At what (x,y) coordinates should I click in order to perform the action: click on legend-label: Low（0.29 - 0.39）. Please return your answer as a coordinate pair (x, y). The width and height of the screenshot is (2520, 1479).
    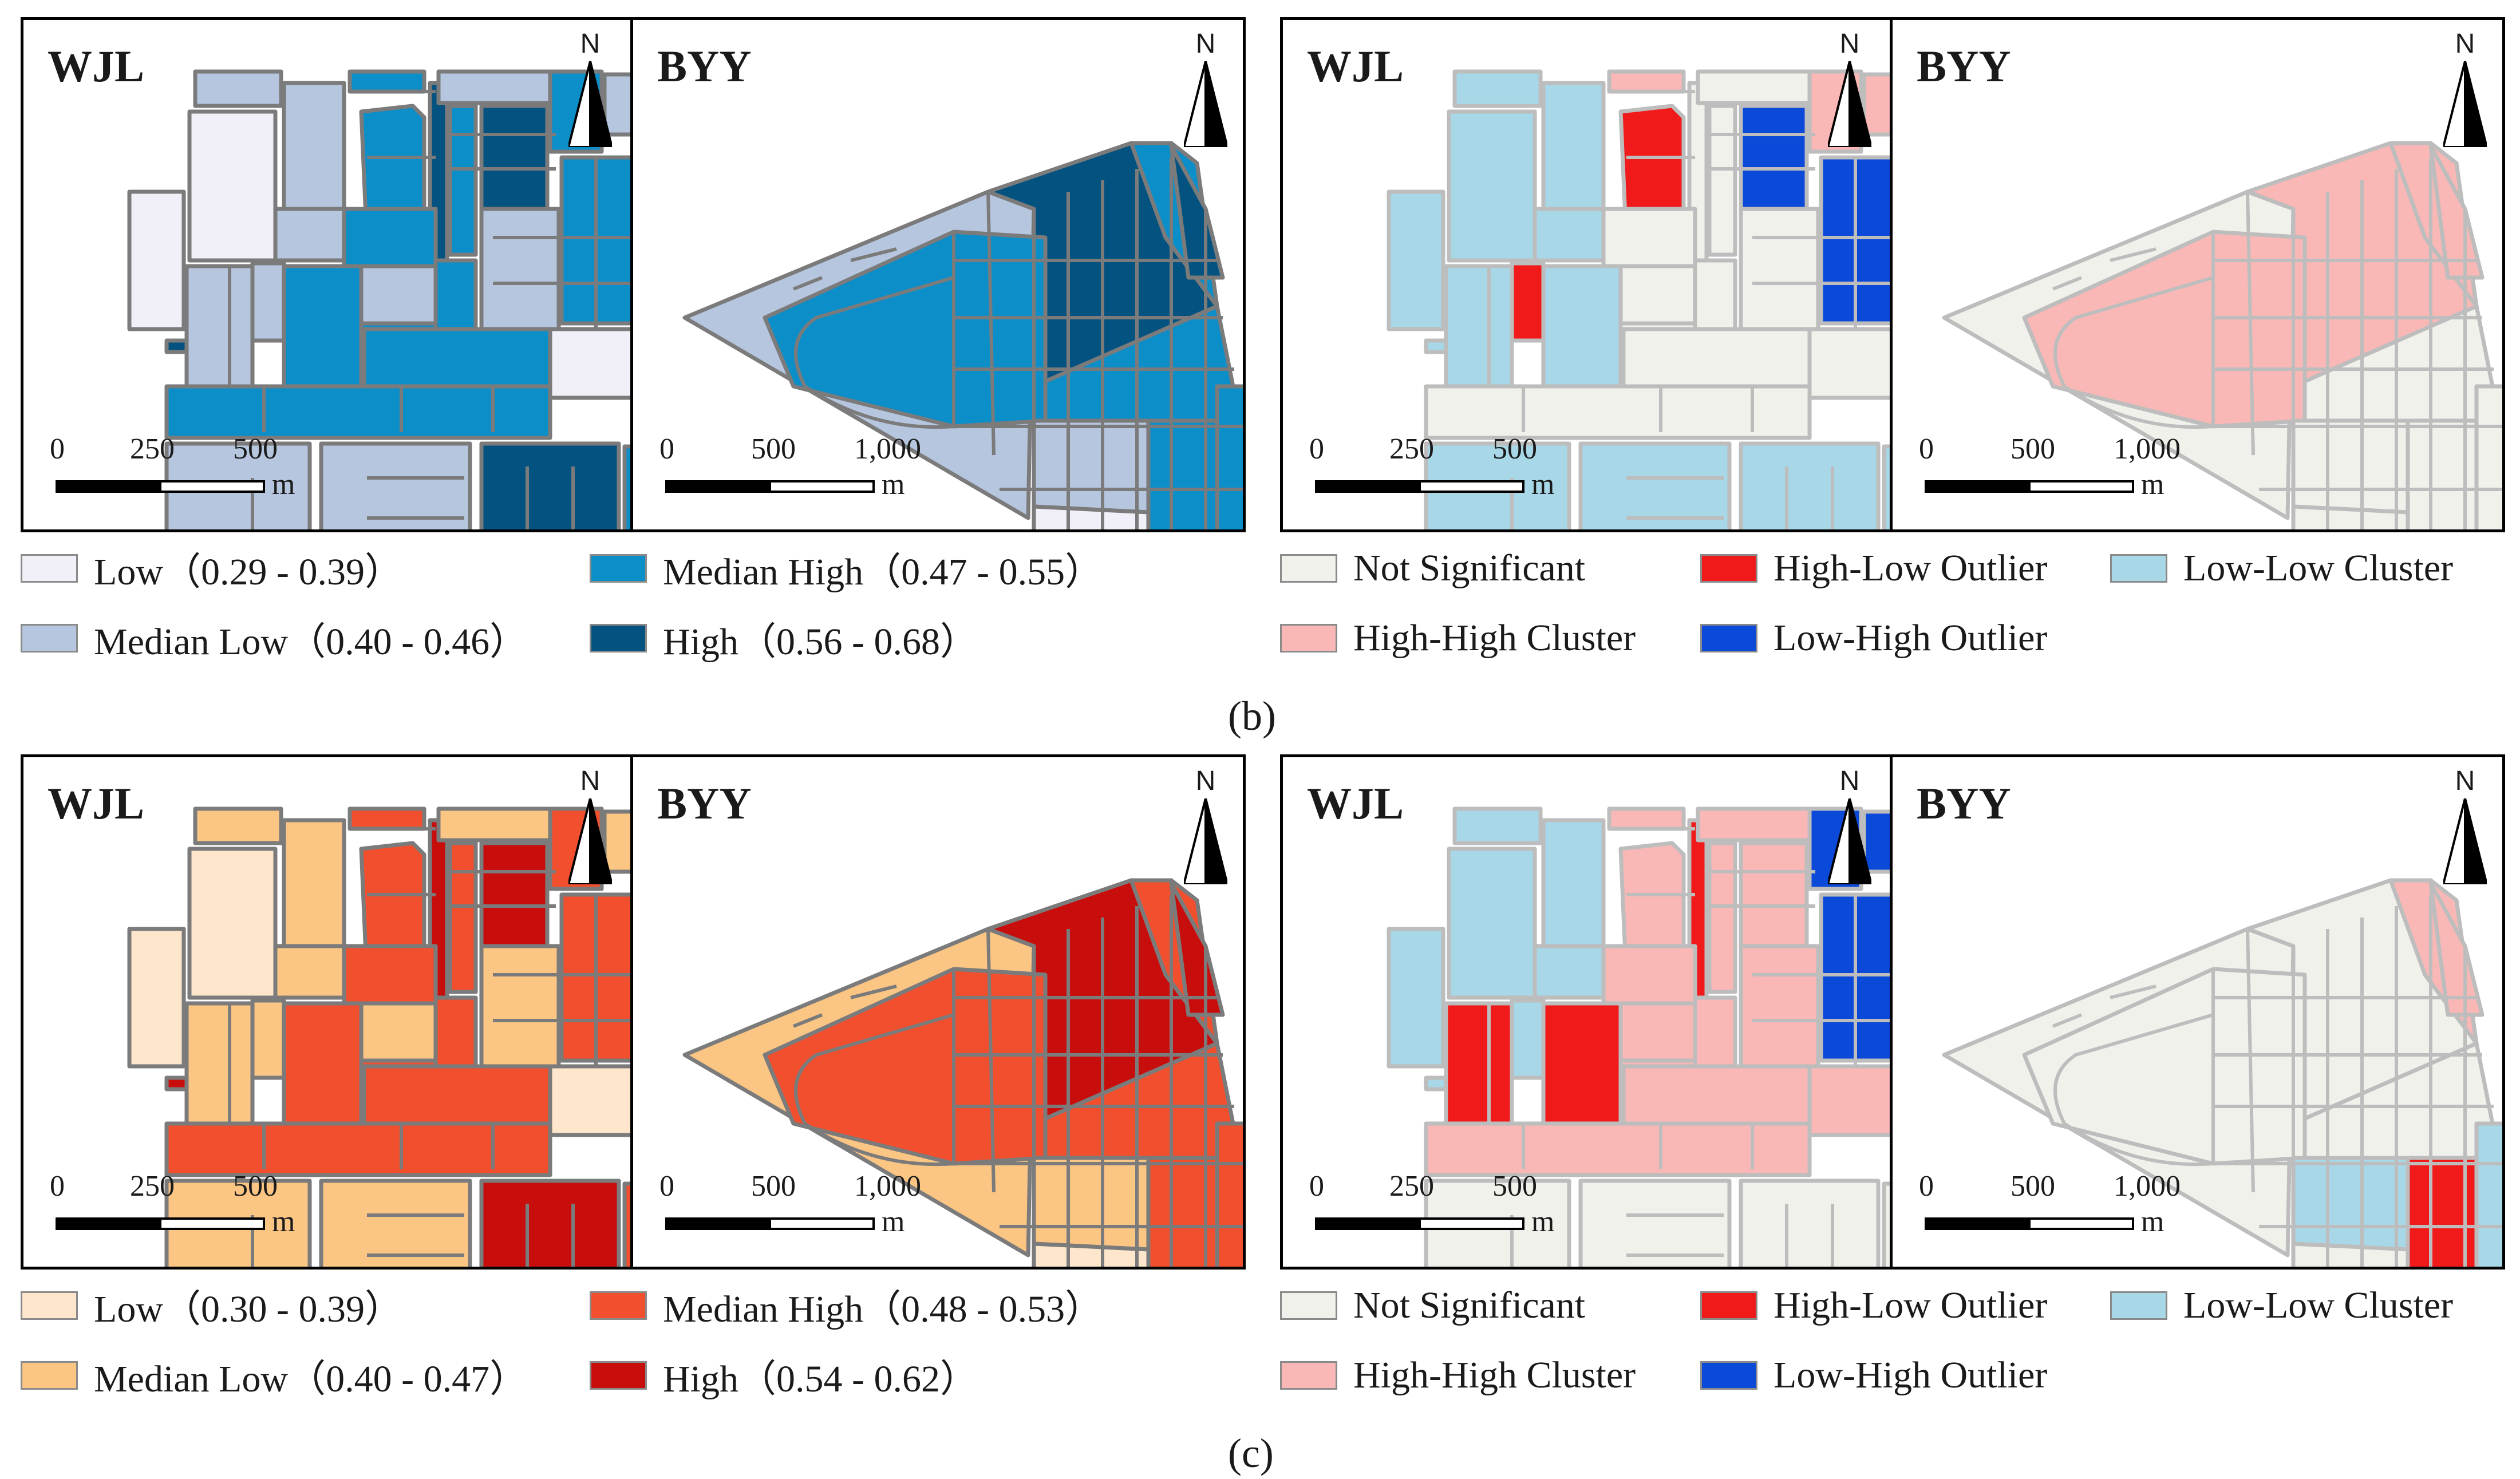
    Looking at the image, I should click on (248, 572).